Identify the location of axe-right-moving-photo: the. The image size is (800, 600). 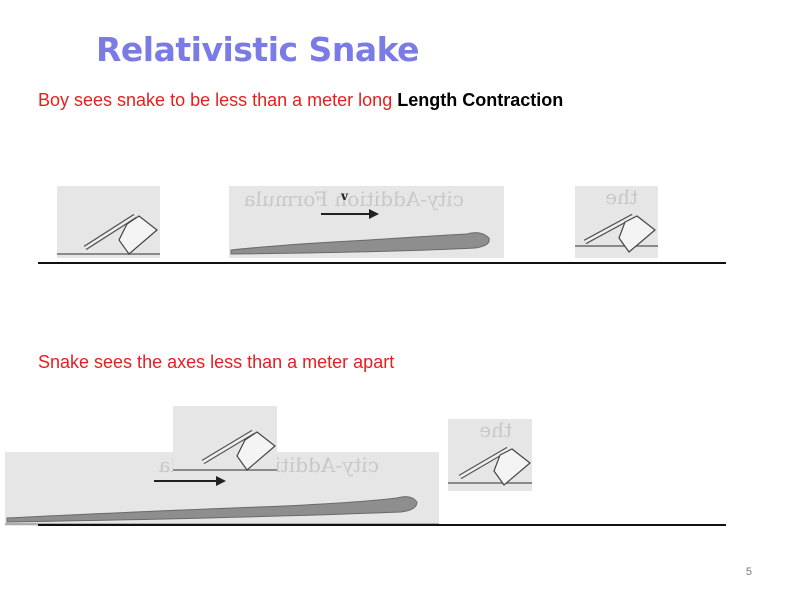
(490, 455).